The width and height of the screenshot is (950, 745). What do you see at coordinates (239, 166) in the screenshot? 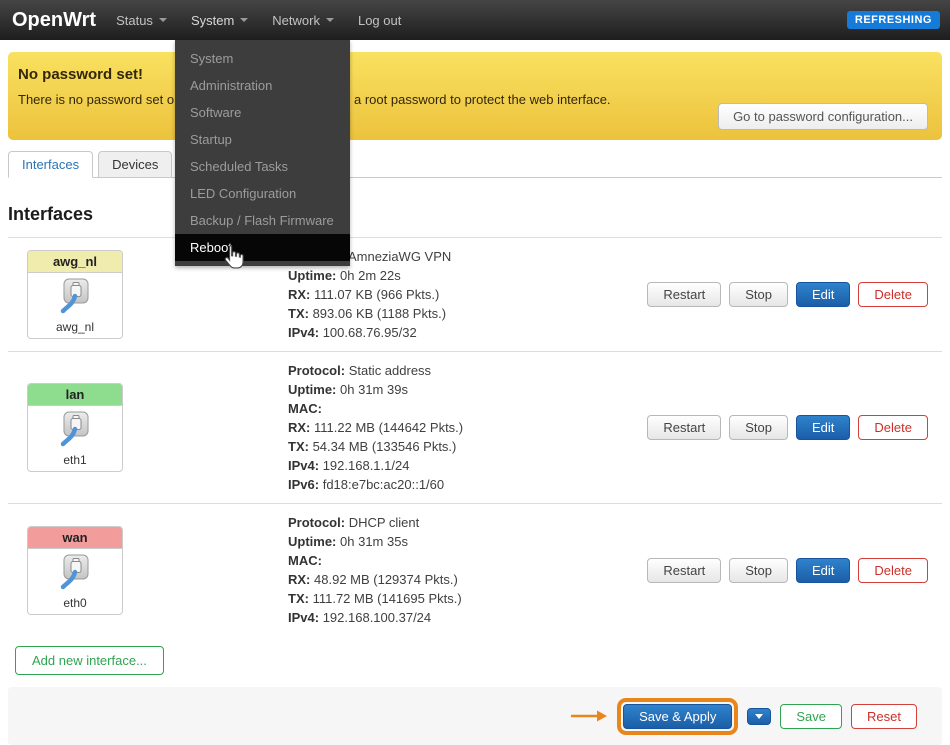
I see `menu-item-scheduled-tasks: Scheduled Tasks` at bounding box center [239, 166].